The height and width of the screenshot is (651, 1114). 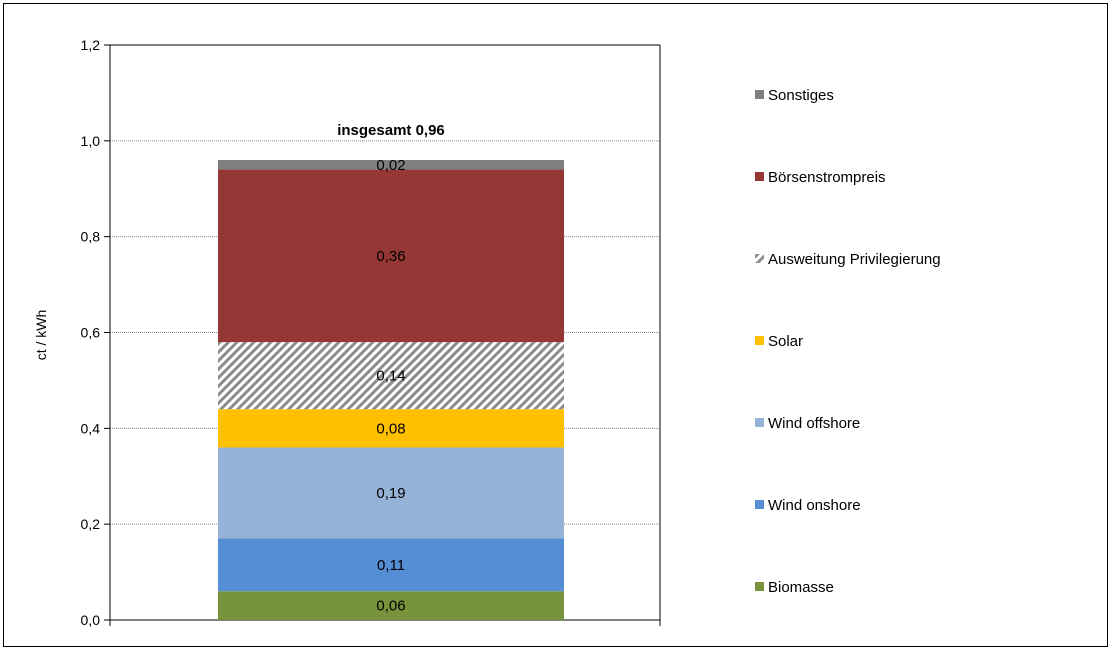 I want to click on bar-segment-ausweitung-privilegierung, so click(x=391, y=376).